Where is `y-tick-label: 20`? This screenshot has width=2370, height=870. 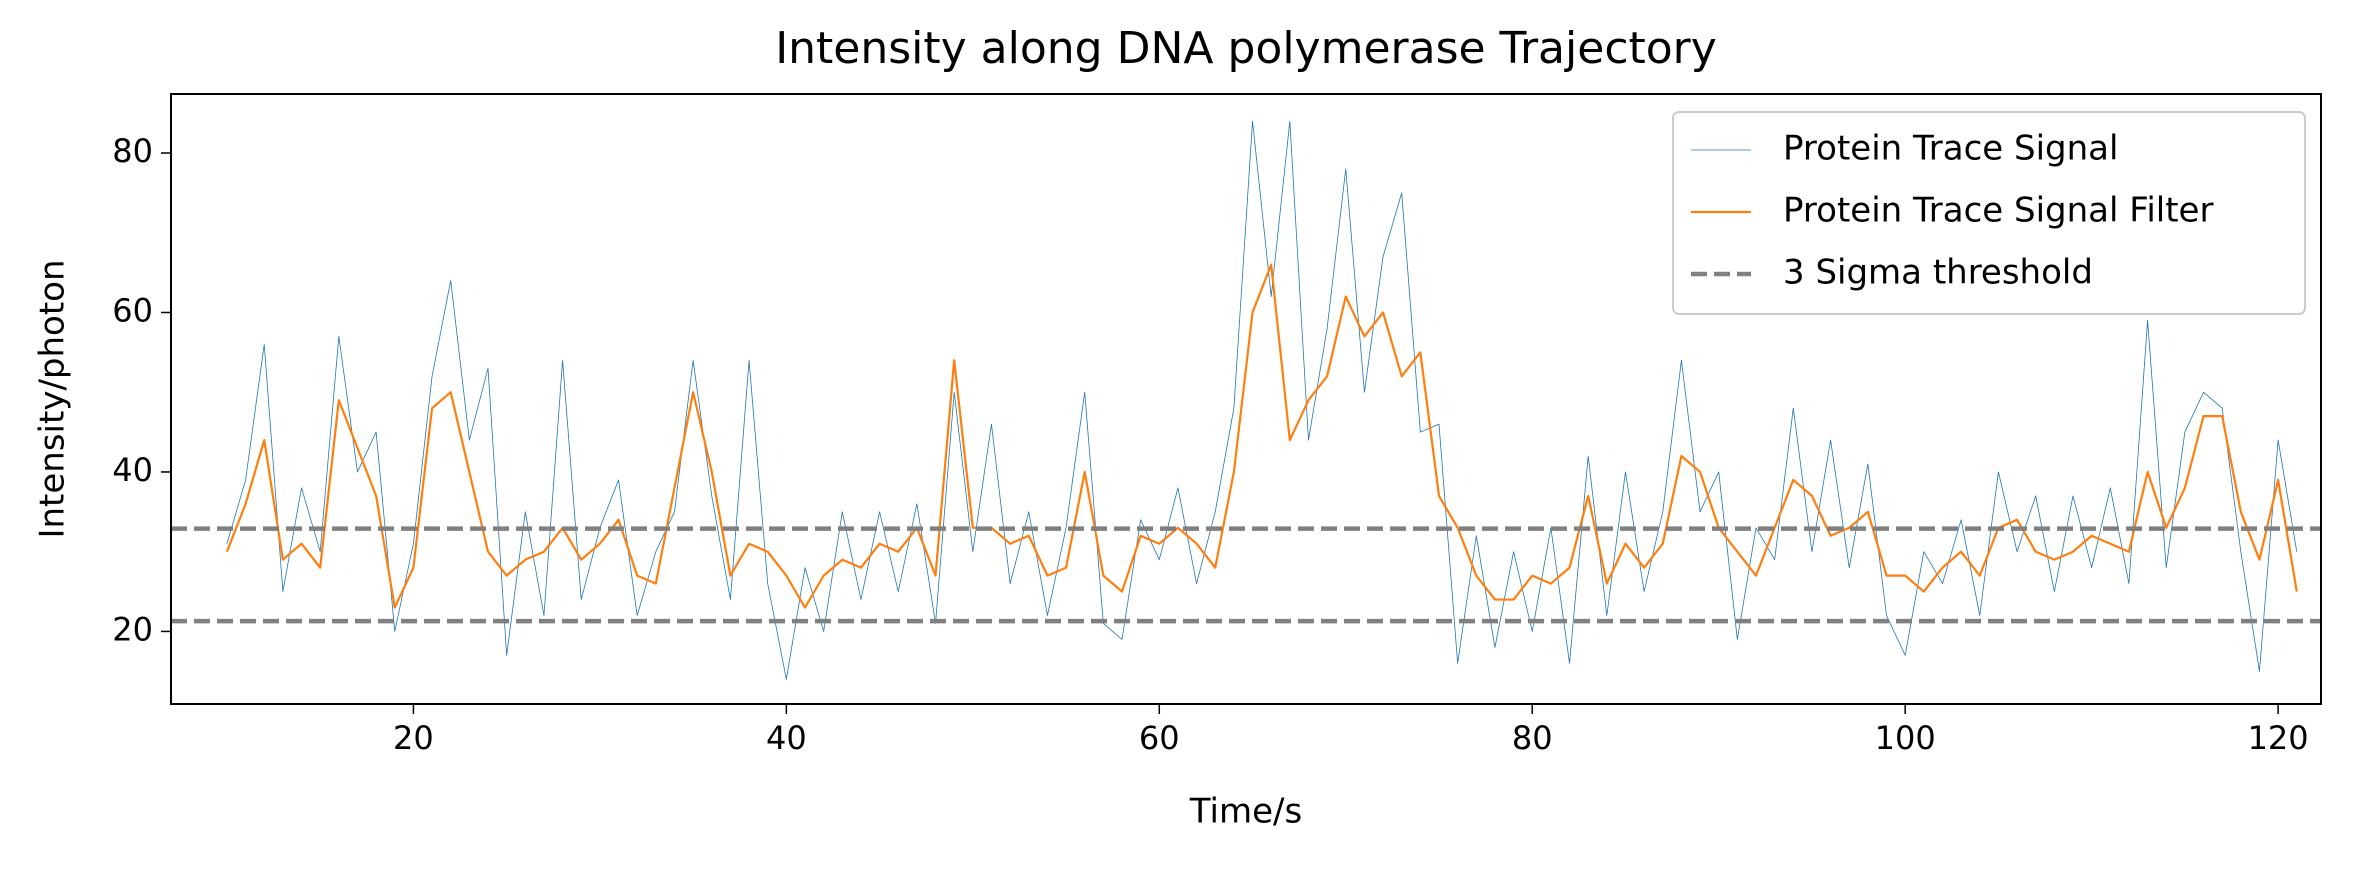
y-tick-label: 20 is located at coordinates (132, 629).